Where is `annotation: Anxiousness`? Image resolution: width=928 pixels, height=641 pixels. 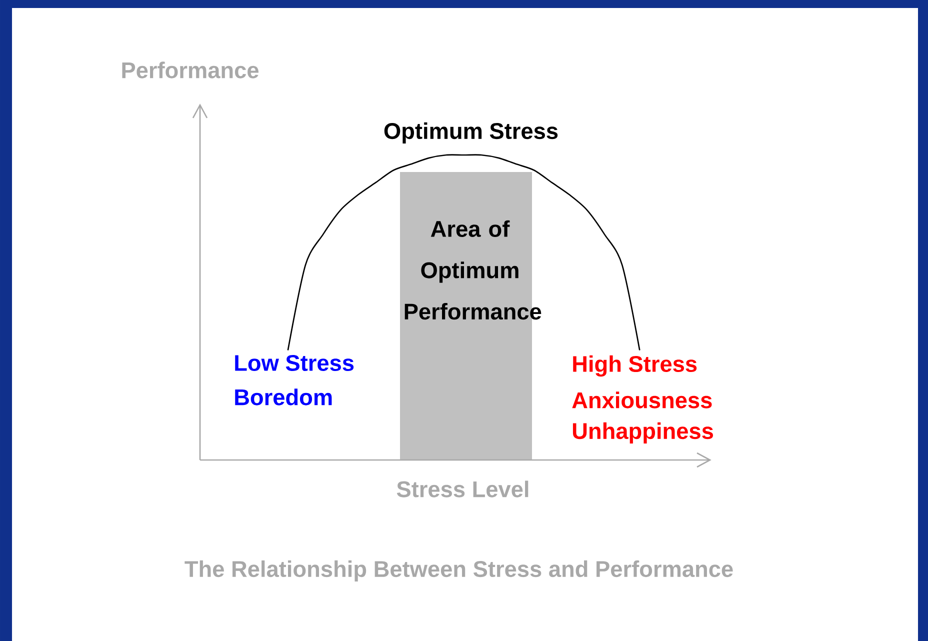
annotation: Anxiousness is located at coordinates (642, 400).